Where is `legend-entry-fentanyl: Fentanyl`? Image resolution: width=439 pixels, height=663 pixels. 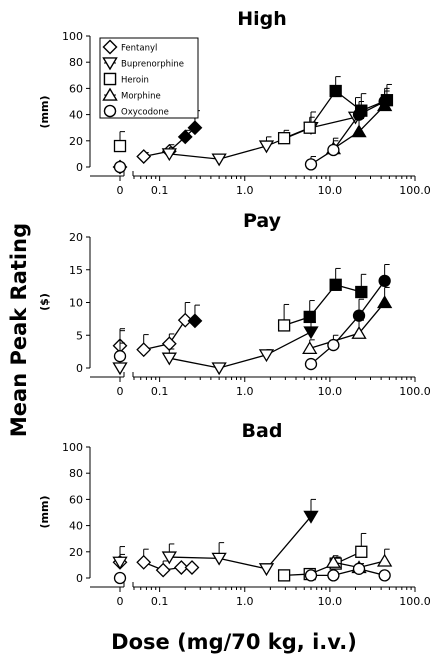
legend-entry-fentanyl: Fentanyl is located at coordinates (129, 47).